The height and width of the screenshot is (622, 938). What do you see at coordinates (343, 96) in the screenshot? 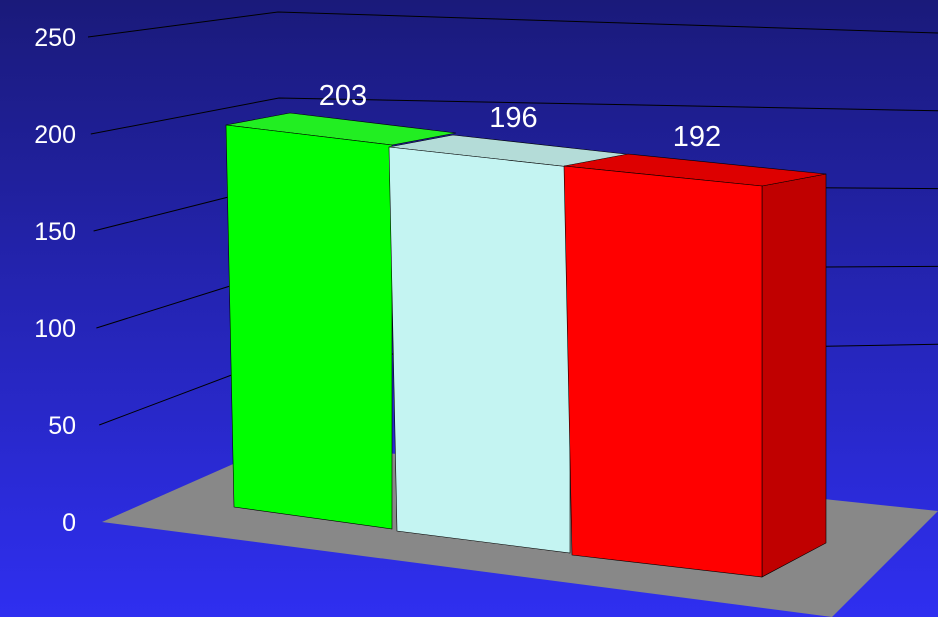
I see `data-label: 203` at bounding box center [343, 96].